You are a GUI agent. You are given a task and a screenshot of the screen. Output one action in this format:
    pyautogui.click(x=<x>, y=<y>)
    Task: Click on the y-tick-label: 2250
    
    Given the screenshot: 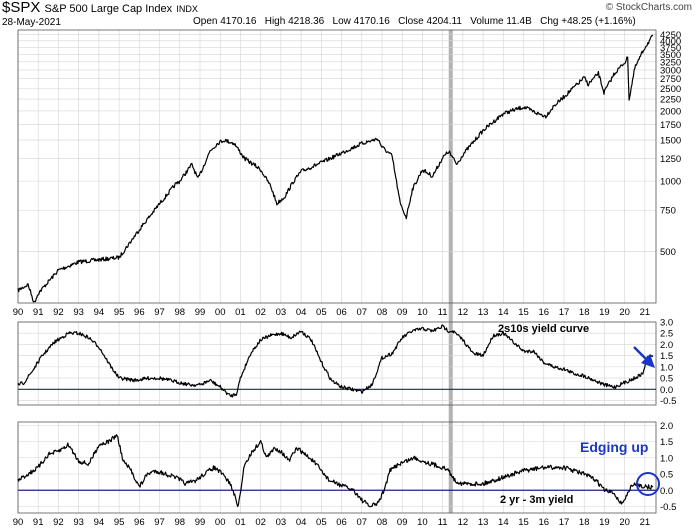 What is the action you would take?
    pyautogui.click(x=670, y=100)
    